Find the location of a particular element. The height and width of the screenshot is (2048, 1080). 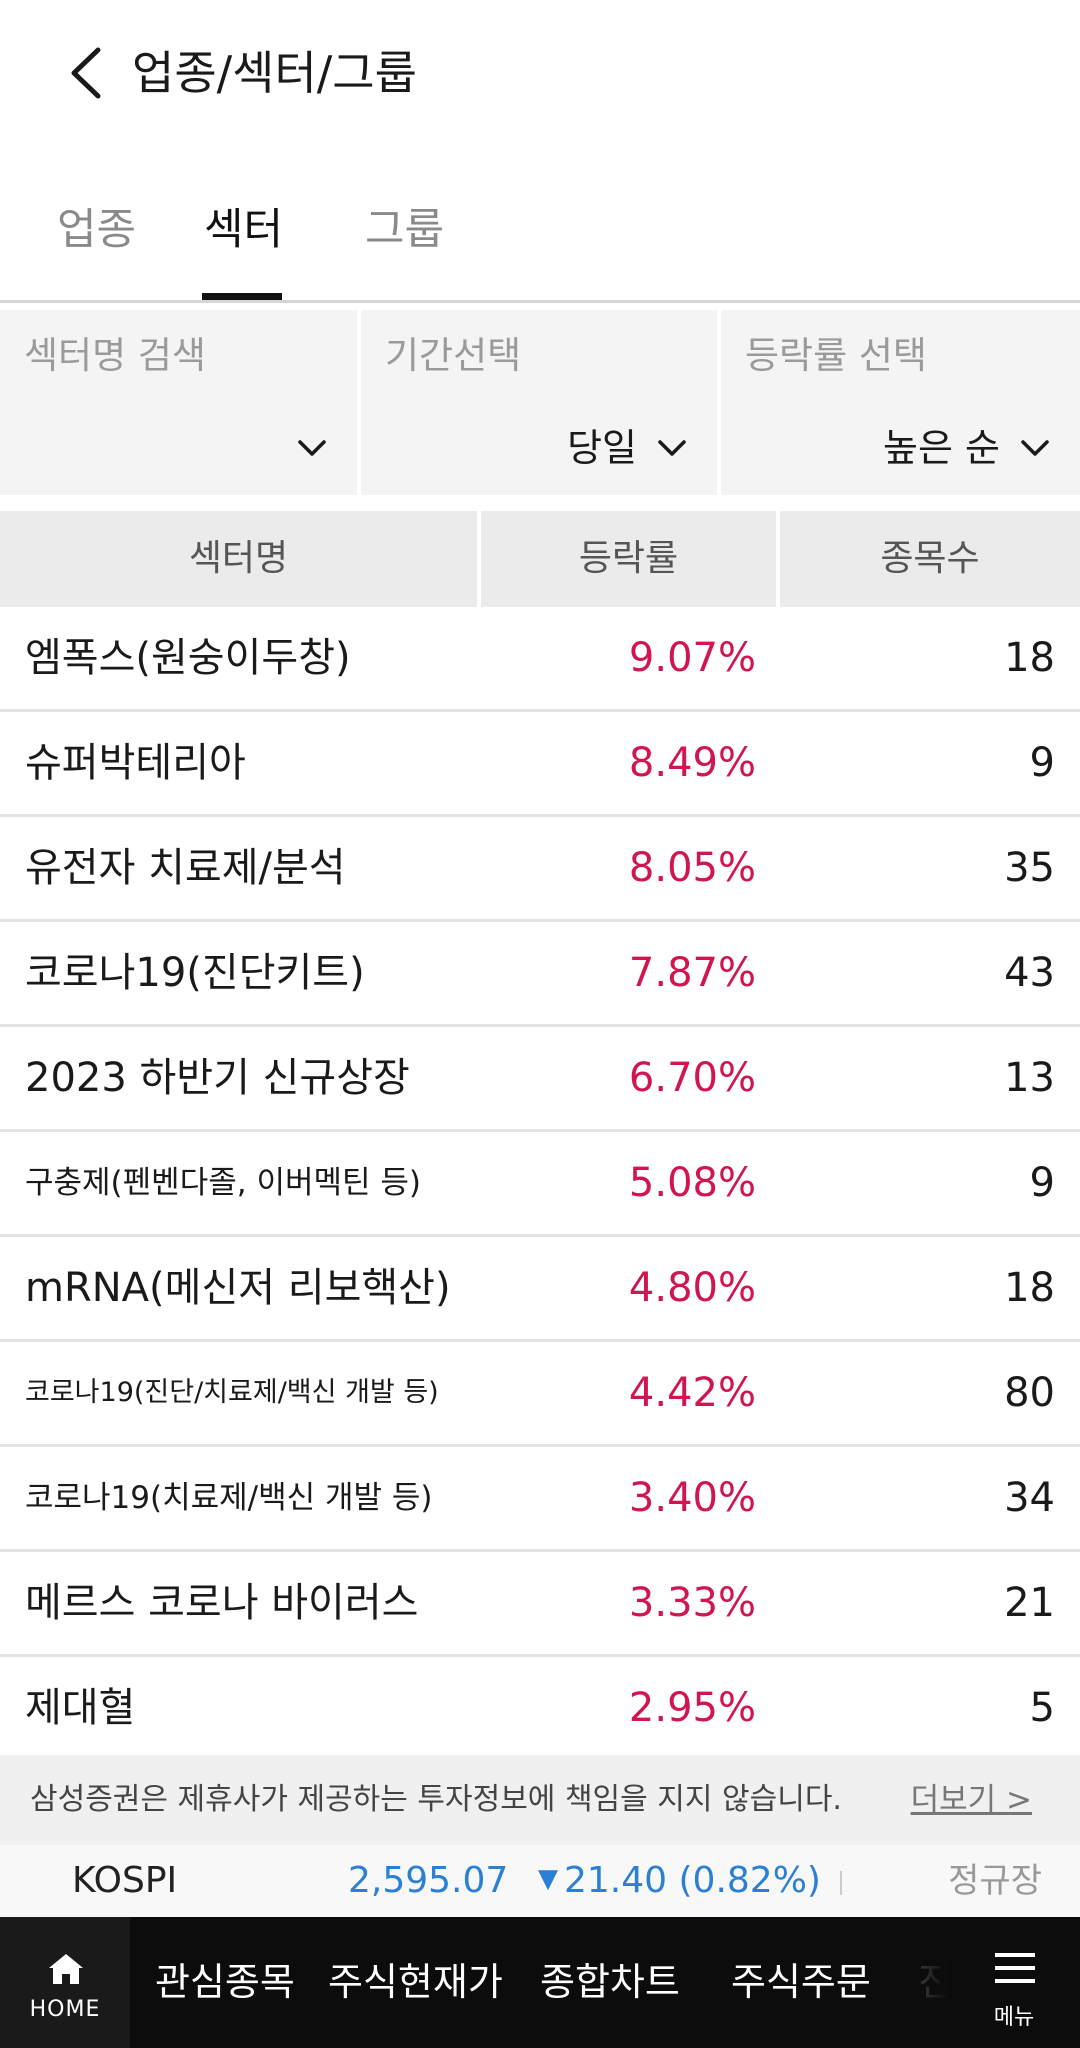

tab-group: 그룹 is located at coordinates (405, 230).